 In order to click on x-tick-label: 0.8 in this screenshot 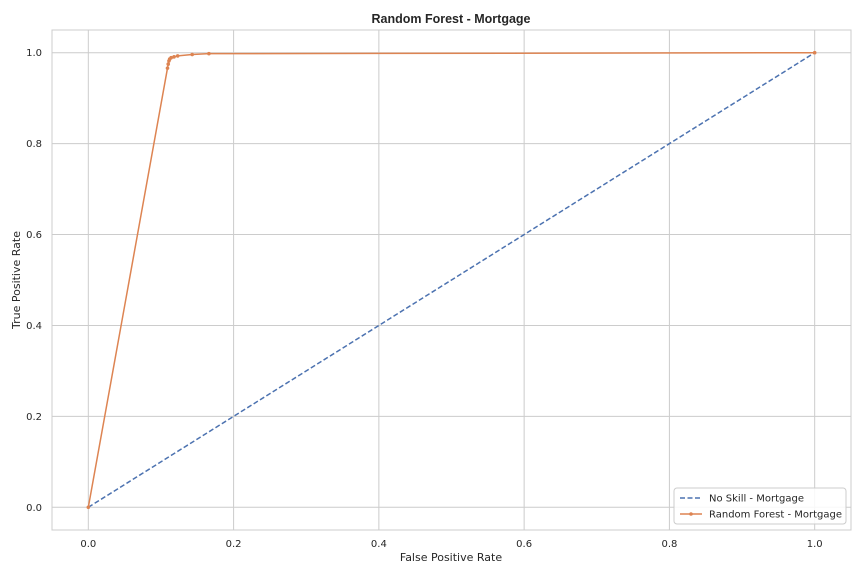, I will do `click(669, 544)`.